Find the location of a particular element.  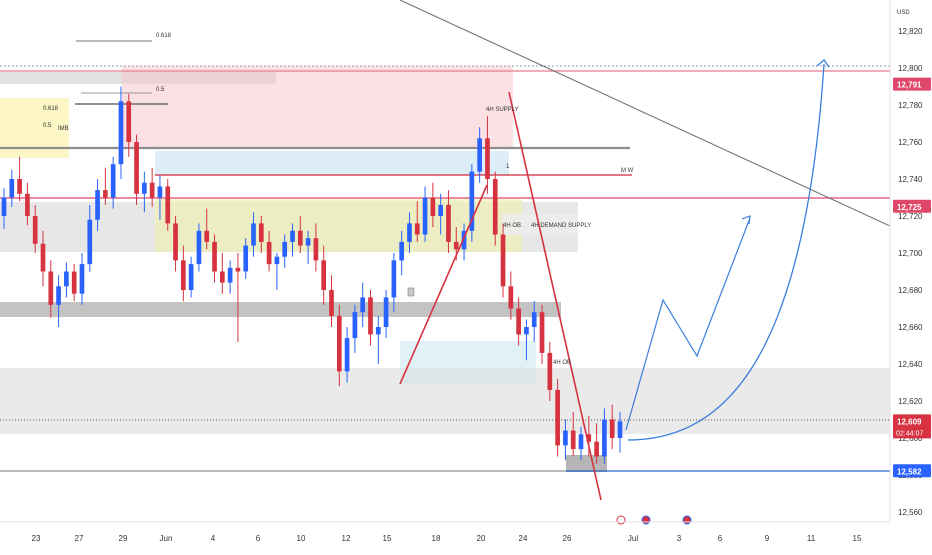

time-tick-label: 26 is located at coordinates (567, 538).